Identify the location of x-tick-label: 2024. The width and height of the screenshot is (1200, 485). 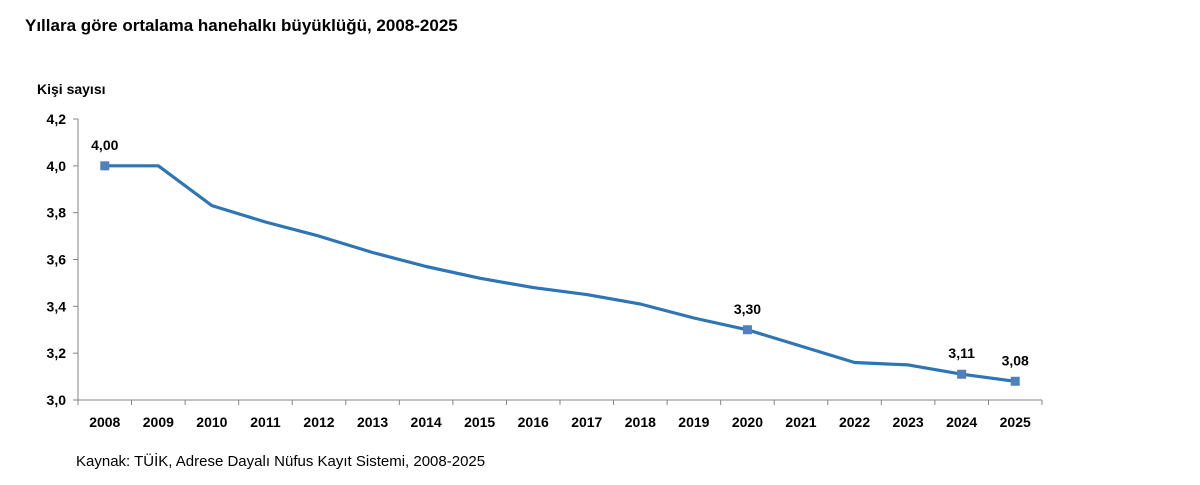
(961, 422).